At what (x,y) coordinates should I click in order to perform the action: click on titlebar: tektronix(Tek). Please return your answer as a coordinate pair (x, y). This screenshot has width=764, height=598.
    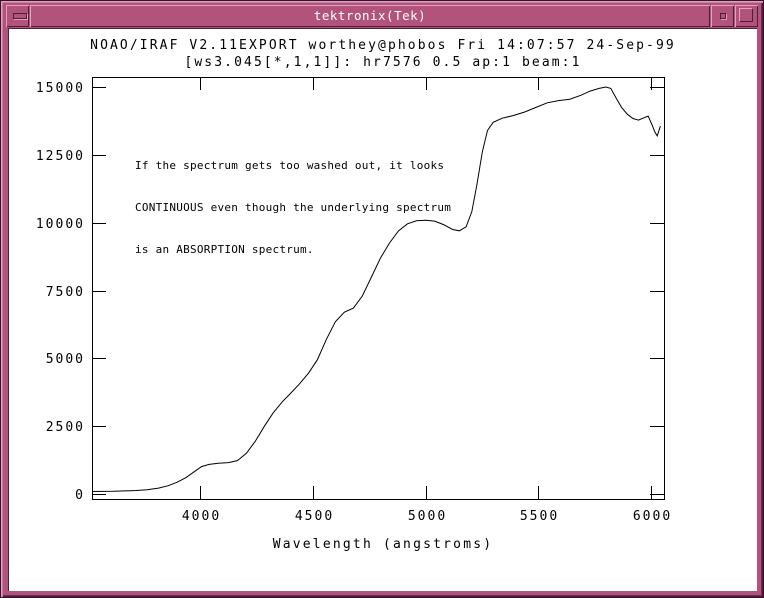
    Looking at the image, I should click on (382, 16).